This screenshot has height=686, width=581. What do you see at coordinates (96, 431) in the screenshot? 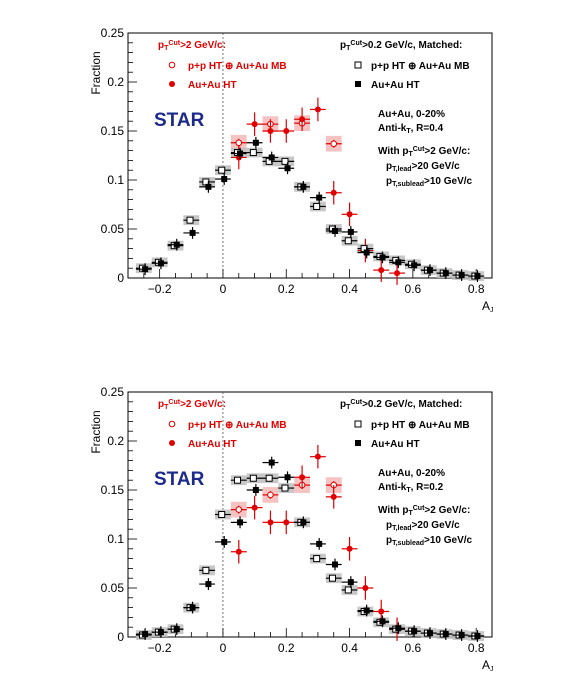
I see `y-axis-title: Fraction` at bounding box center [96, 431].